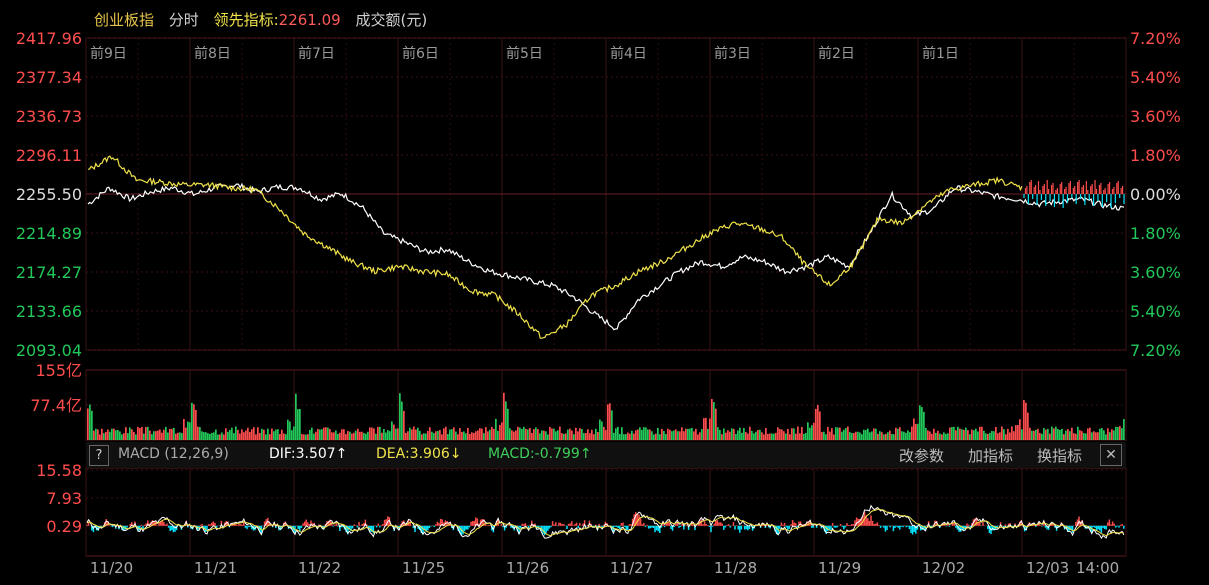 The image size is (1209, 585). What do you see at coordinates (922, 456) in the screenshot?
I see `edit-params-button: 改参数` at bounding box center [922, 456].